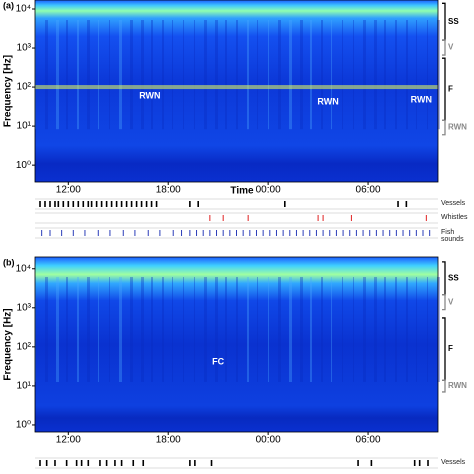  I want to click on tonal-band, so click(236, 87).